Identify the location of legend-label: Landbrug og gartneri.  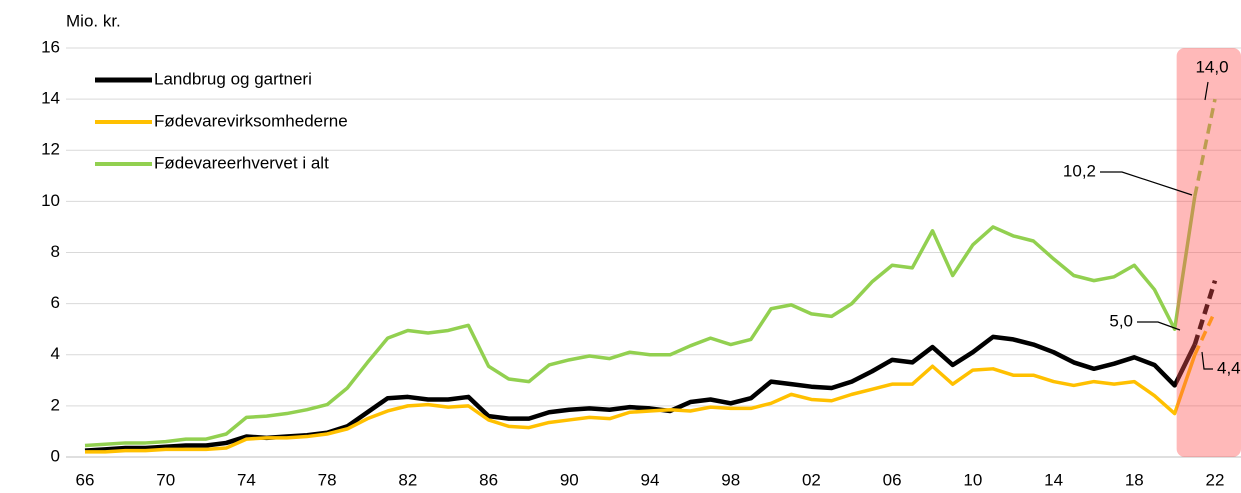
(233, 78).